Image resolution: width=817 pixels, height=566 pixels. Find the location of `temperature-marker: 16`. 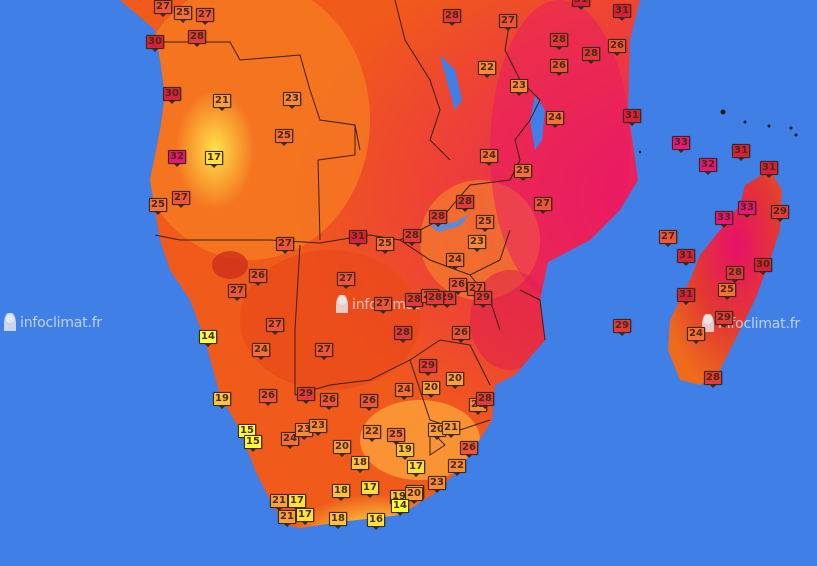

temperature-marker: 16 is located at coordinates (376, 520).